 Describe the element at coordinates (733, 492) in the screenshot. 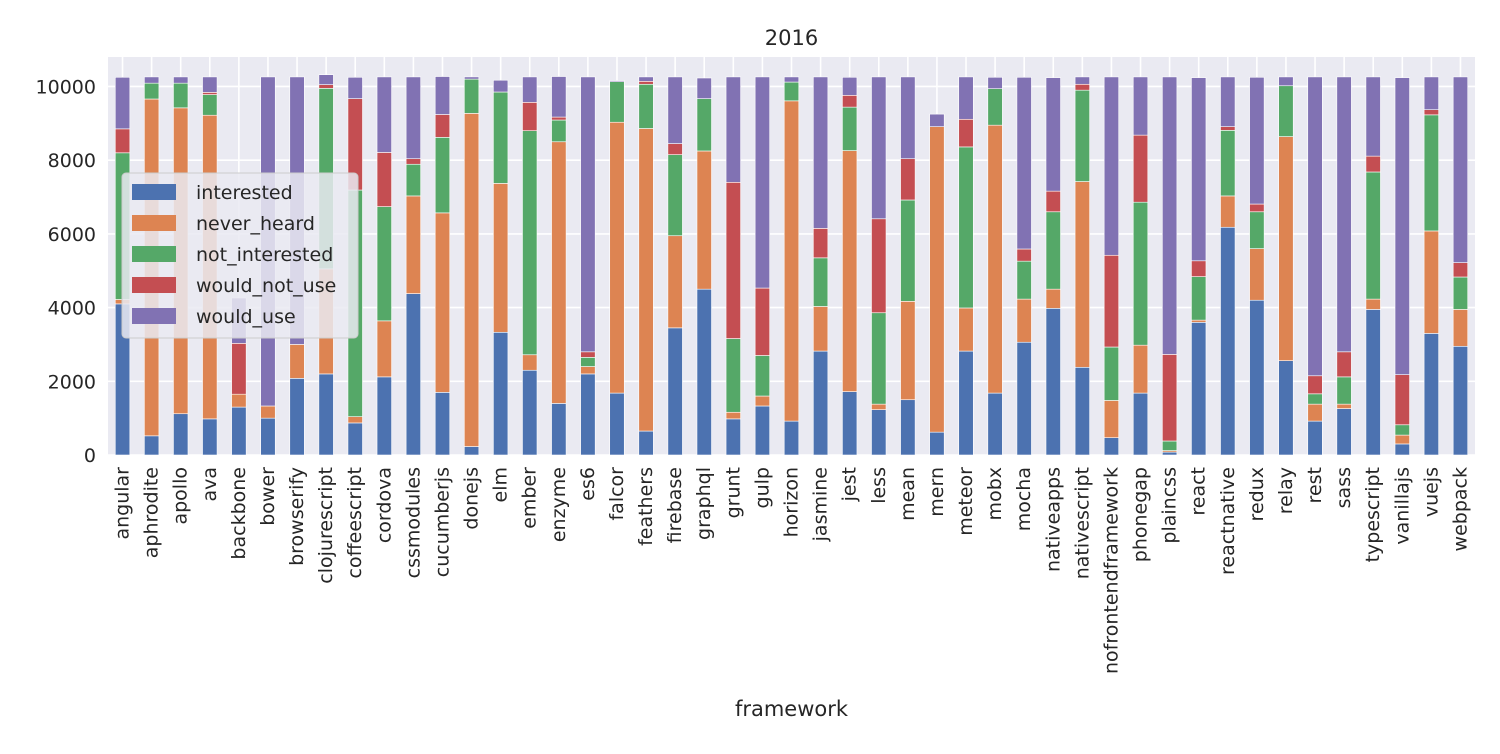

I see `x-tick-label: grunt` at that location.